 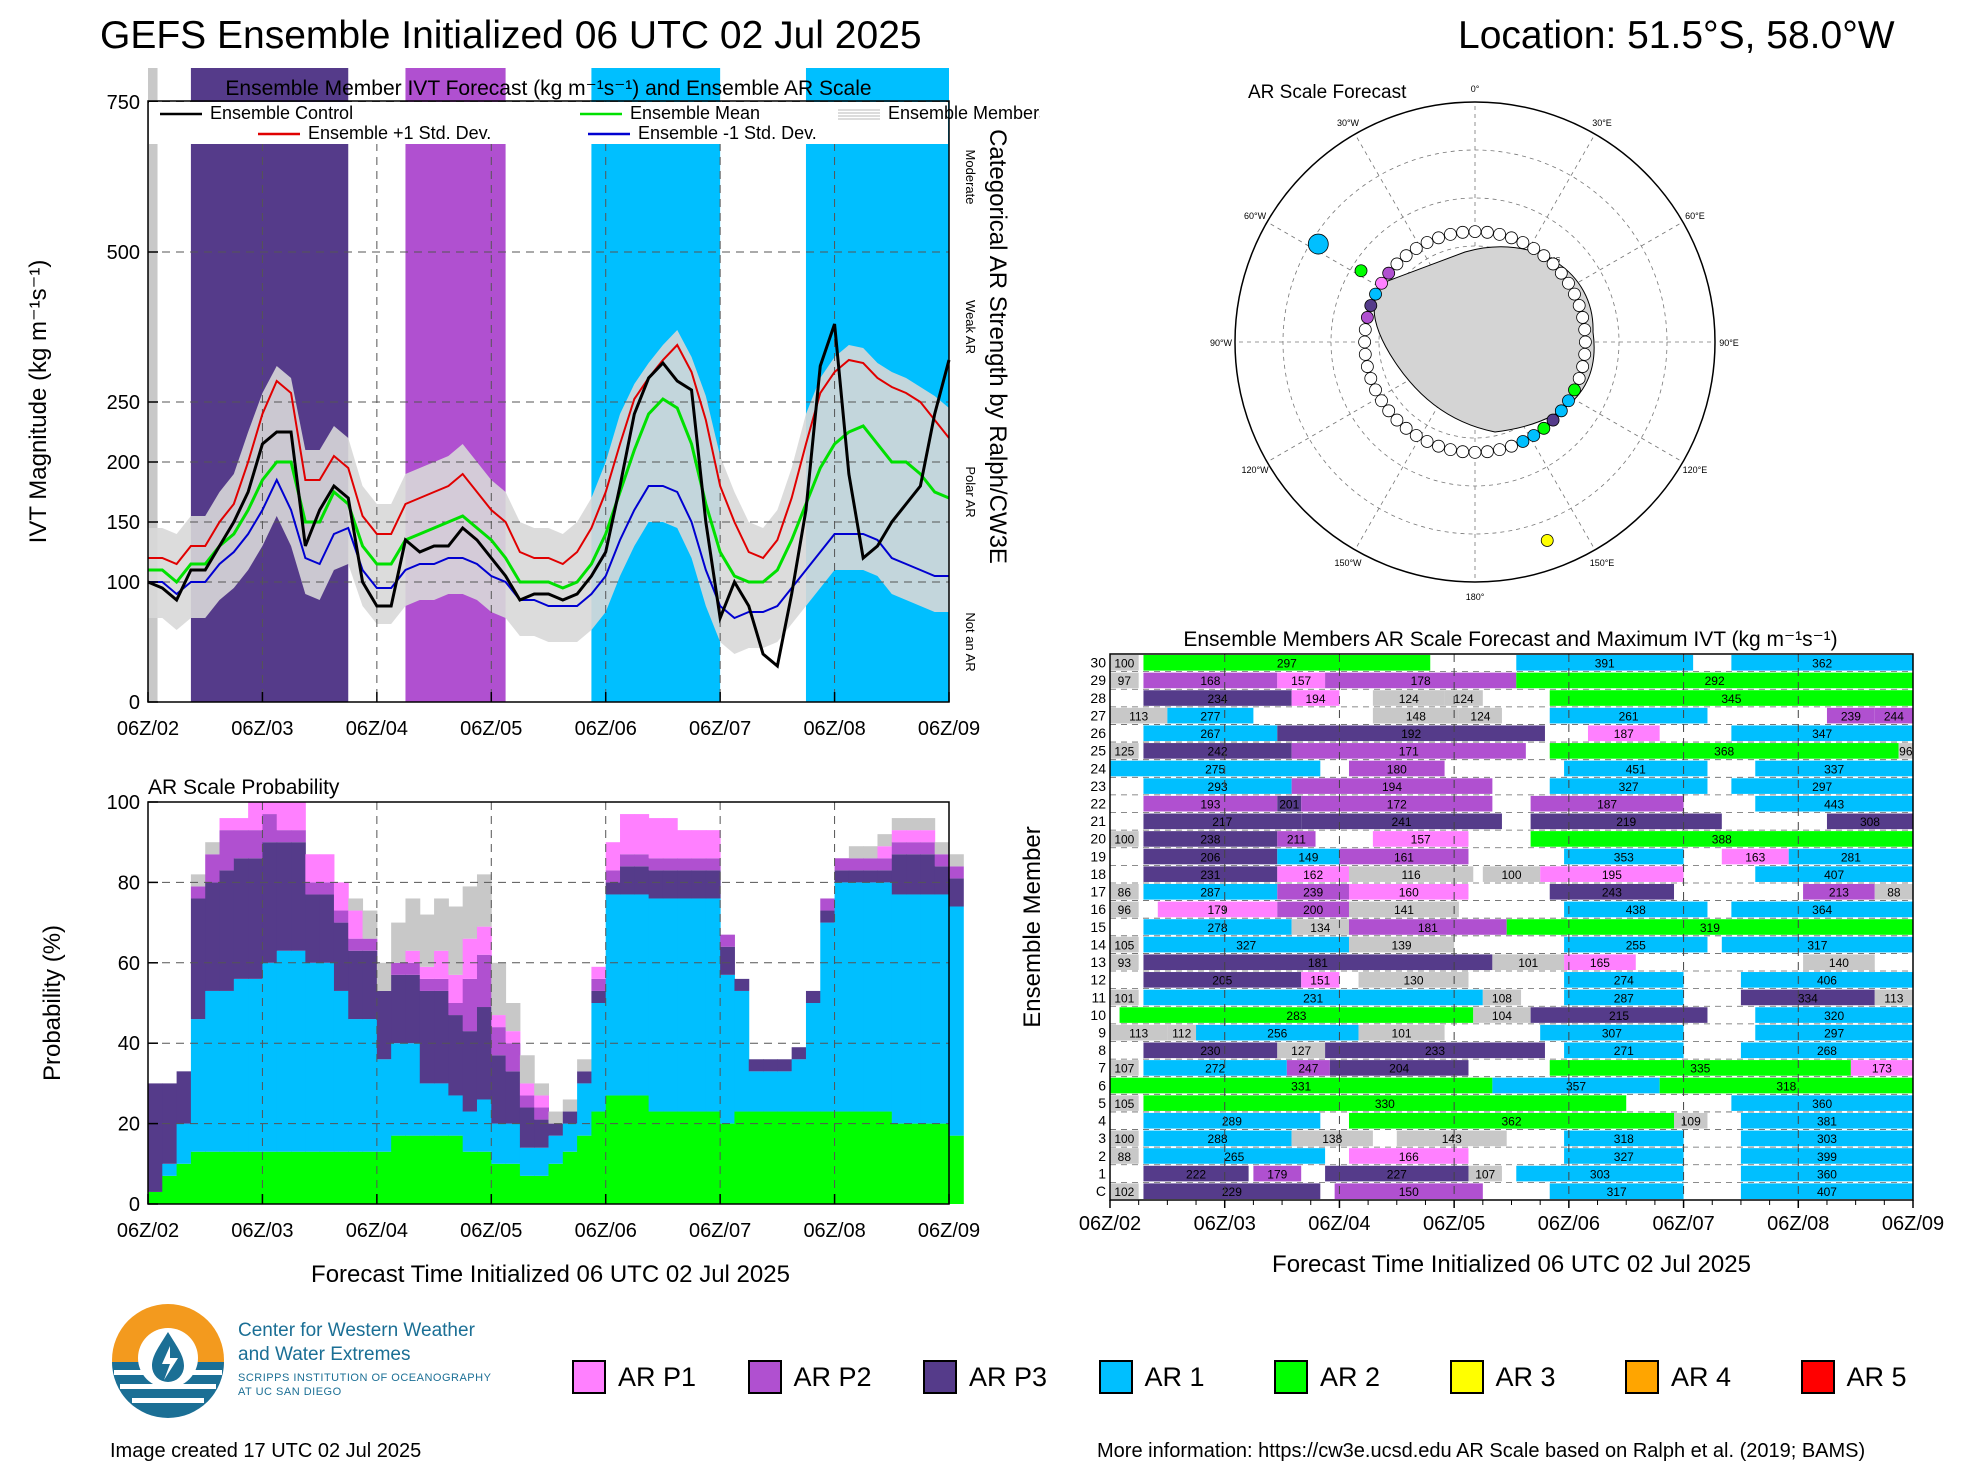 What do you see at coordinates (949, 729) in the screenshot?
I see `x-tick-label: 06Z/09` at bounding box center [949, 729].